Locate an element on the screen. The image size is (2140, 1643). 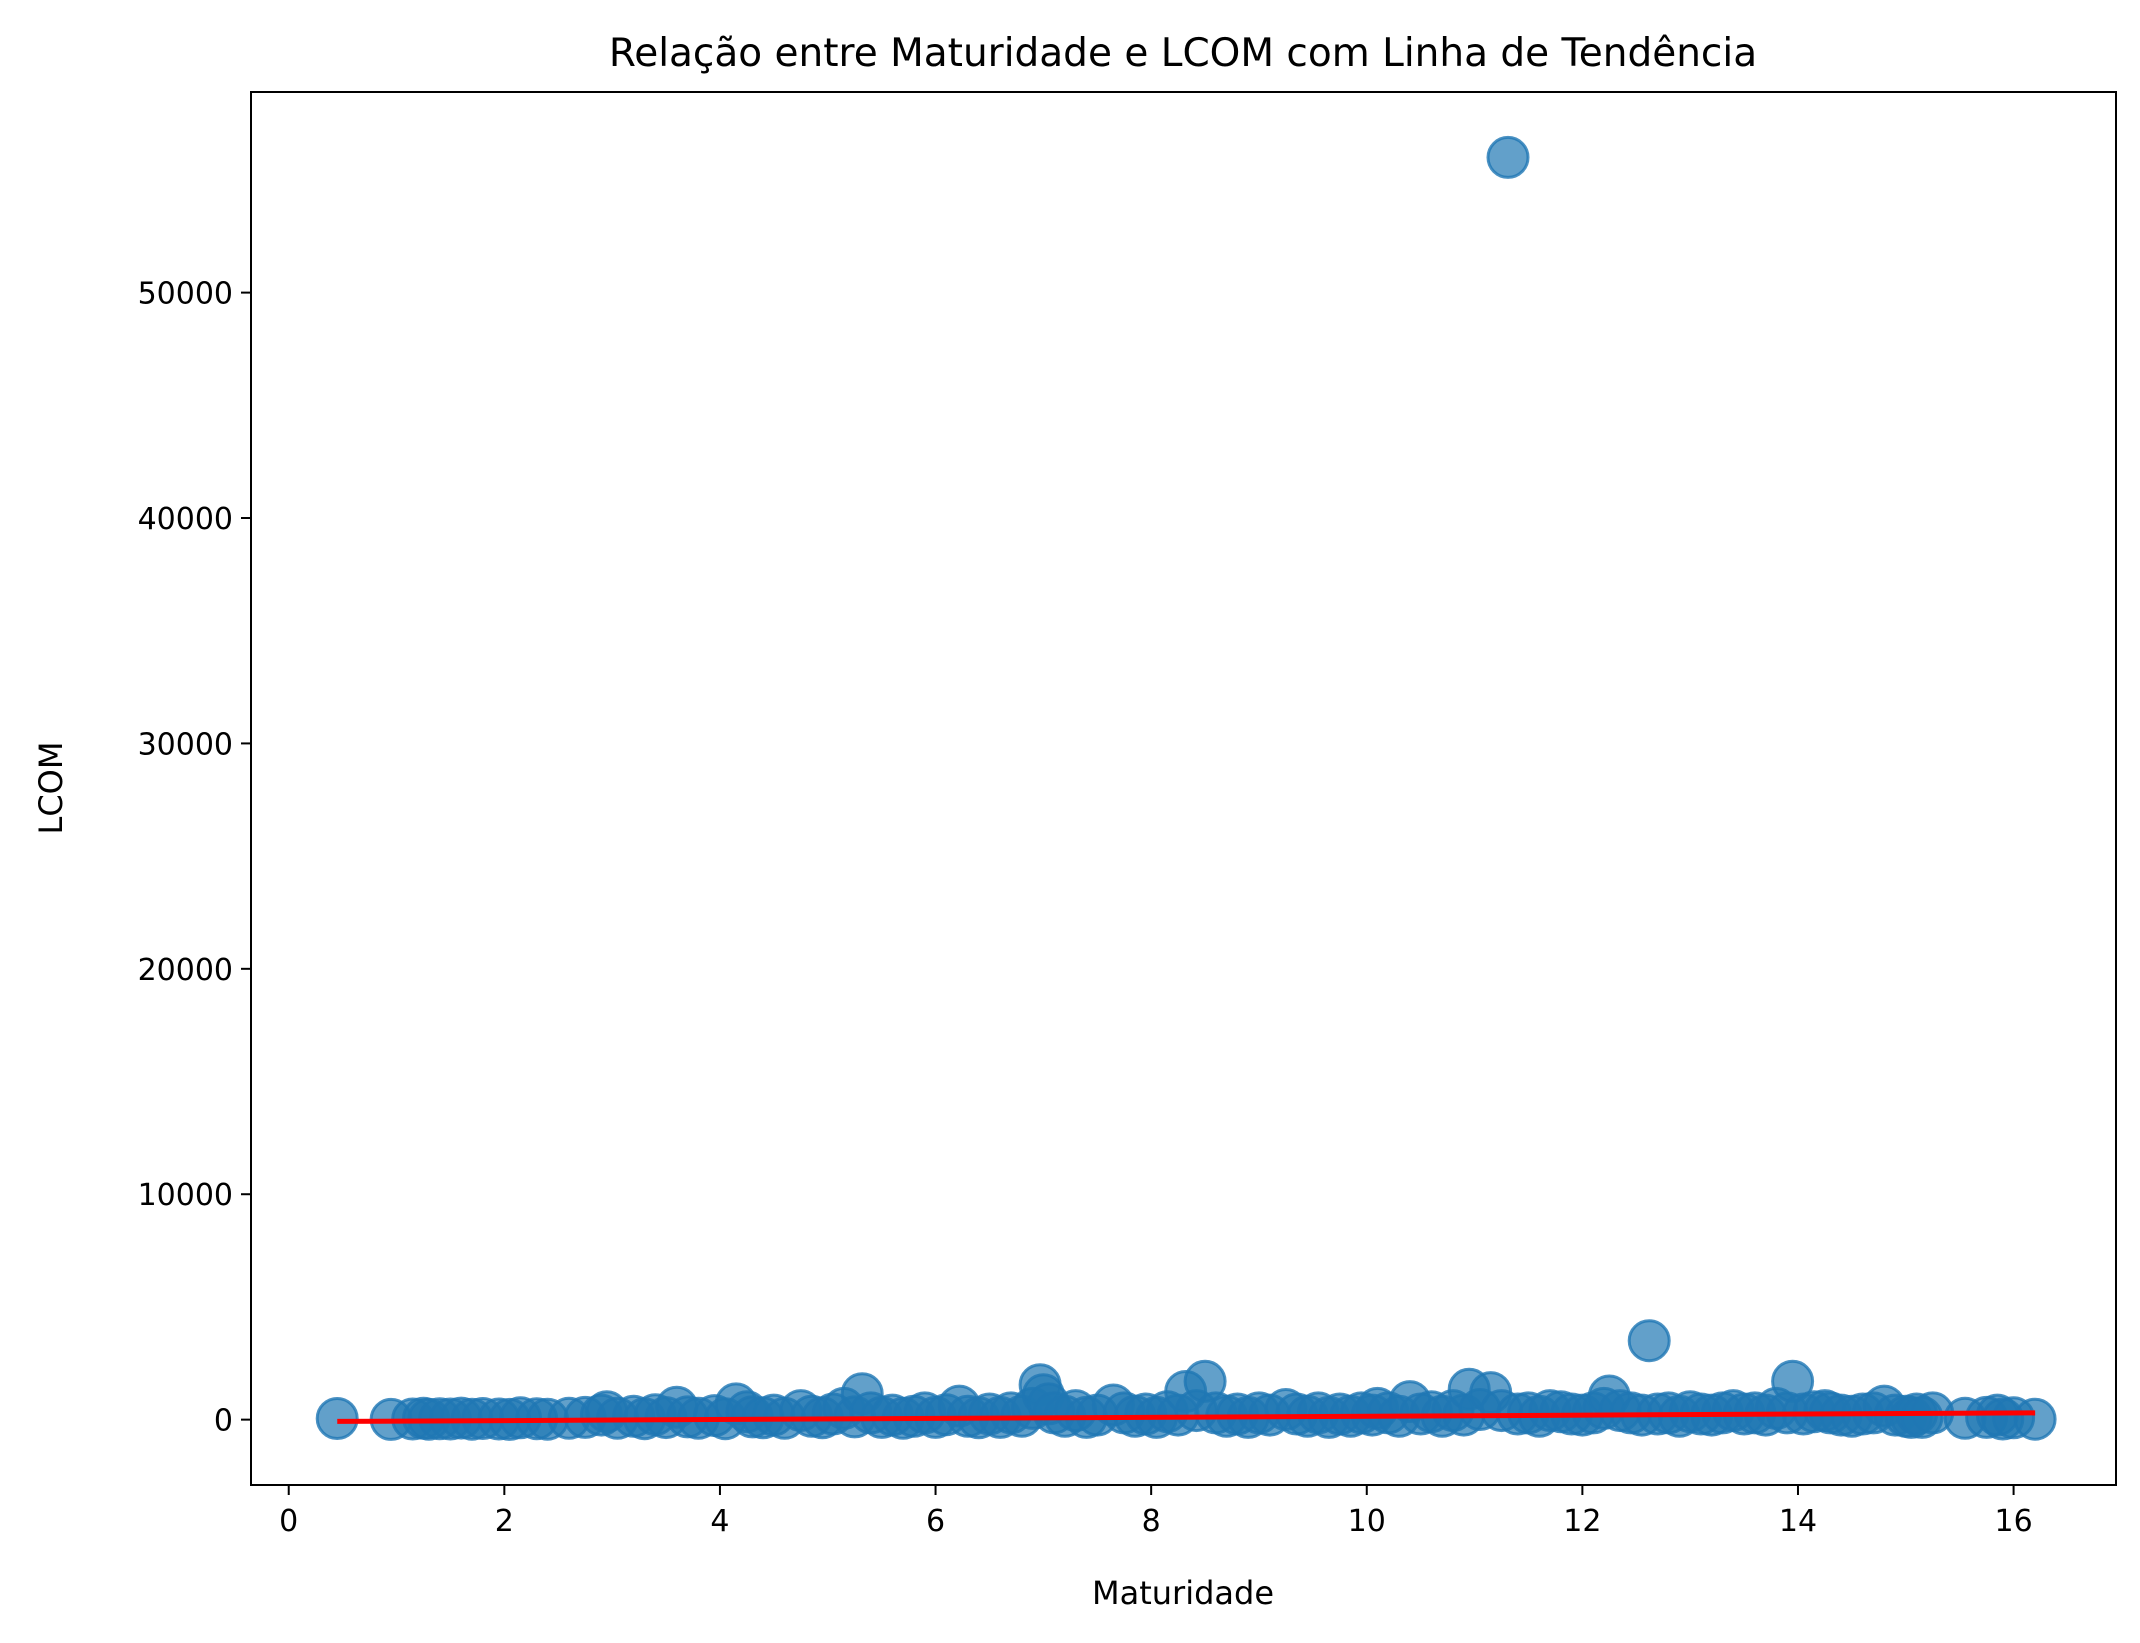
trend-line-layer is located at coordinates (1186, 1417).